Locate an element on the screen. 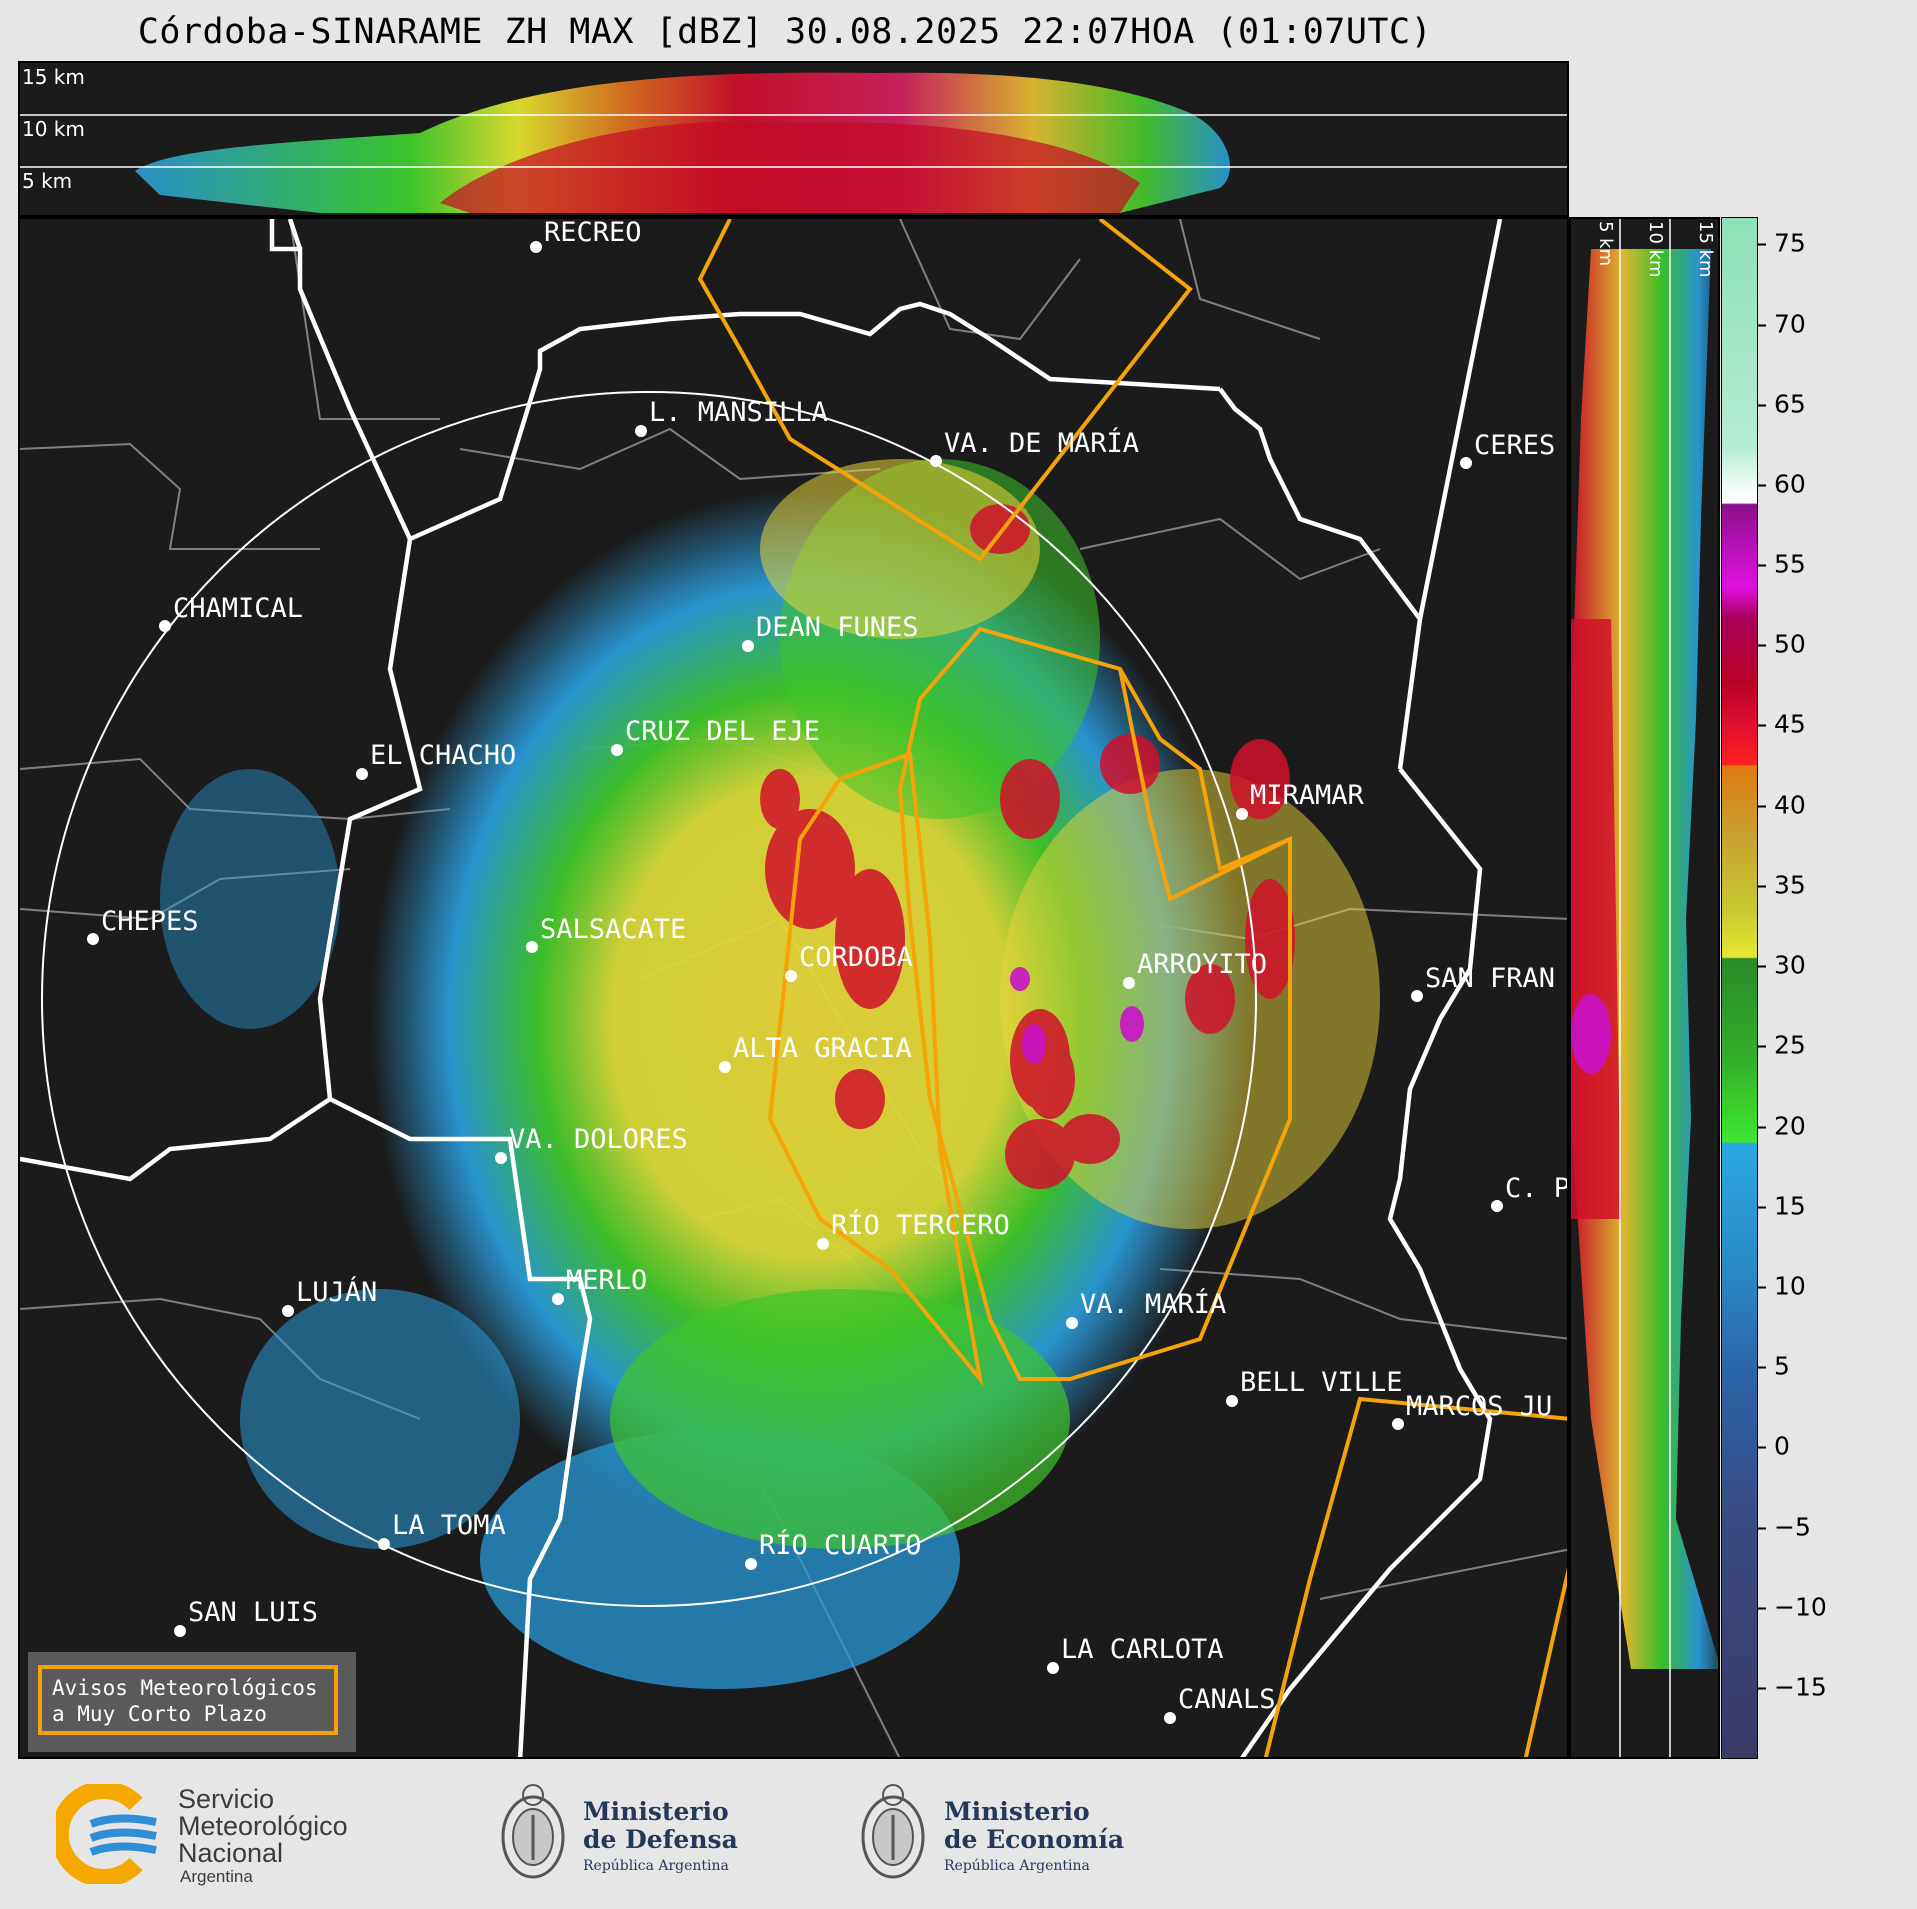 This screenshot has height=1909, width=1917. city-label: MIRAMAR is located at coordinates (1307, 795).